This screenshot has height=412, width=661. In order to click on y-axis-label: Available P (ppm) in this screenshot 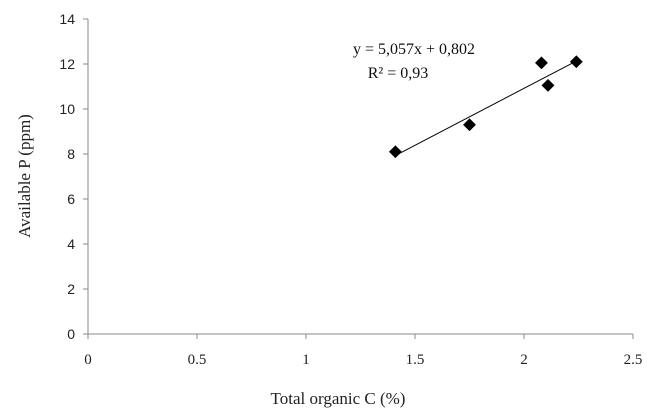, I will do `click(24, 176)`.